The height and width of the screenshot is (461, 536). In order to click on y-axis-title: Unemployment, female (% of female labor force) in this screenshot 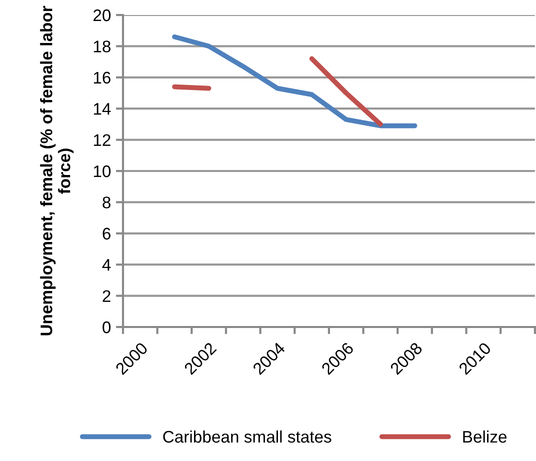, I will do `click(57, 171)`.